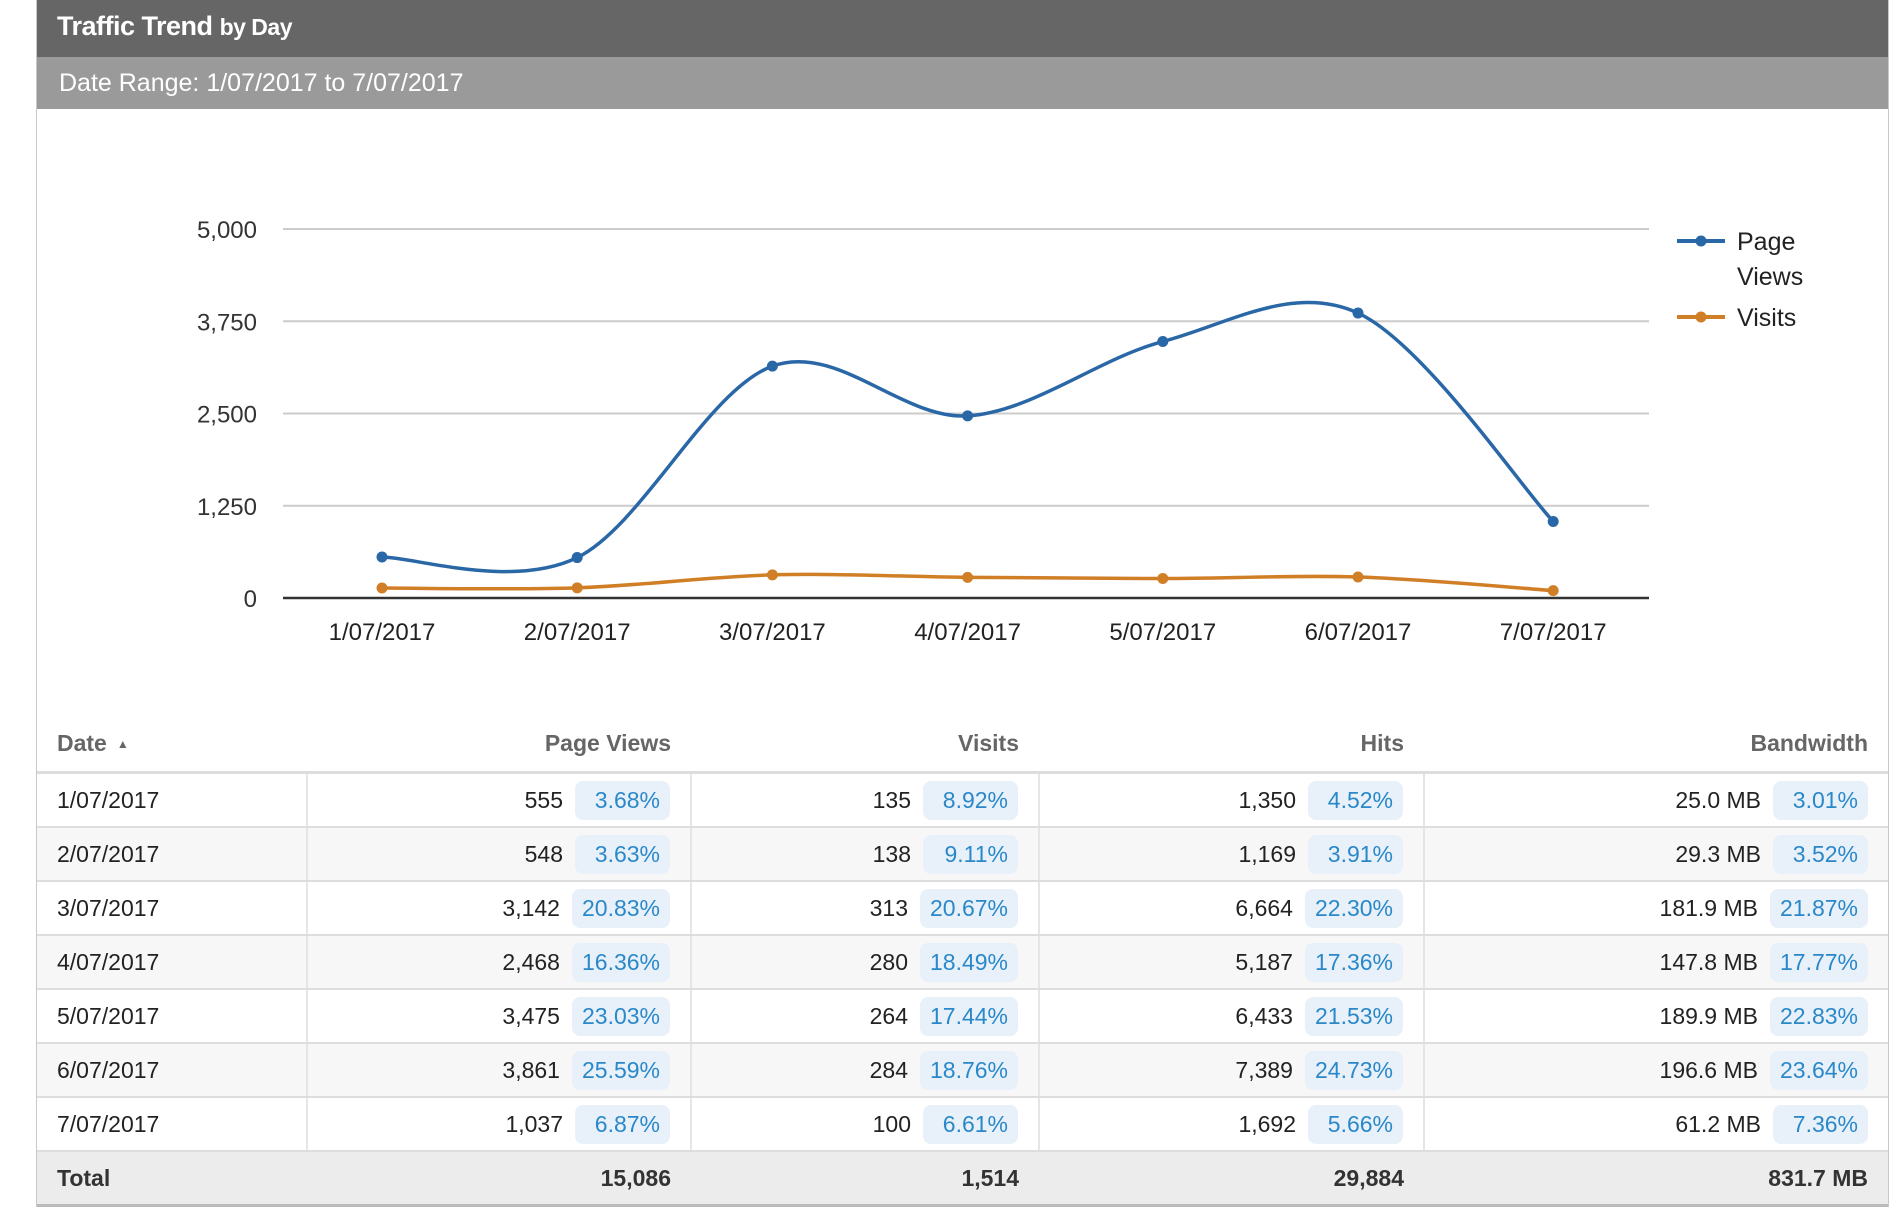 This screenshot has width=1892, height=1212. I want to click on cell-date: 3/07/2017, so click(172, 908).